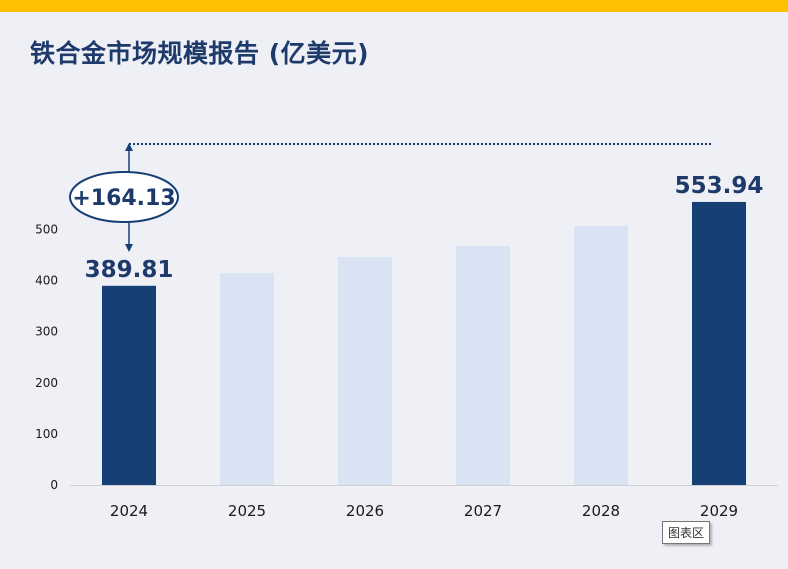 The height and width of the screenshot is (569, 788). What do you see at coordinates (601, 355) in the screenshot?
I see `bar-2028` at bounding box center [601, 355].